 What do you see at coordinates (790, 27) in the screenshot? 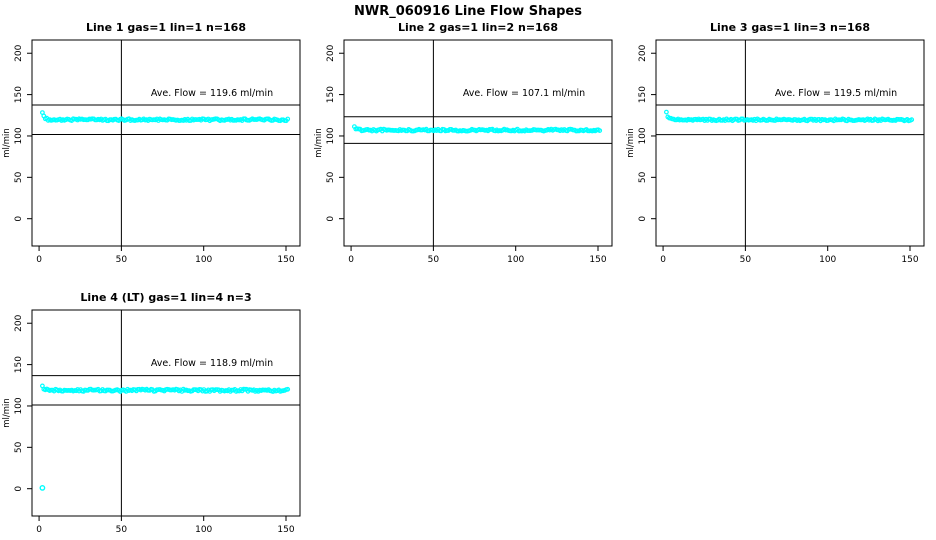
I see `subplot-title: Line 3 gas=1 lin=3 n=168` at bounding box center [790, 27].